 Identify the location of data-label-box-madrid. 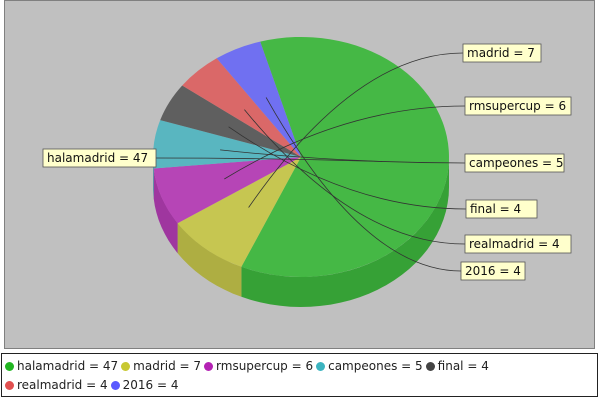
(502, 53).